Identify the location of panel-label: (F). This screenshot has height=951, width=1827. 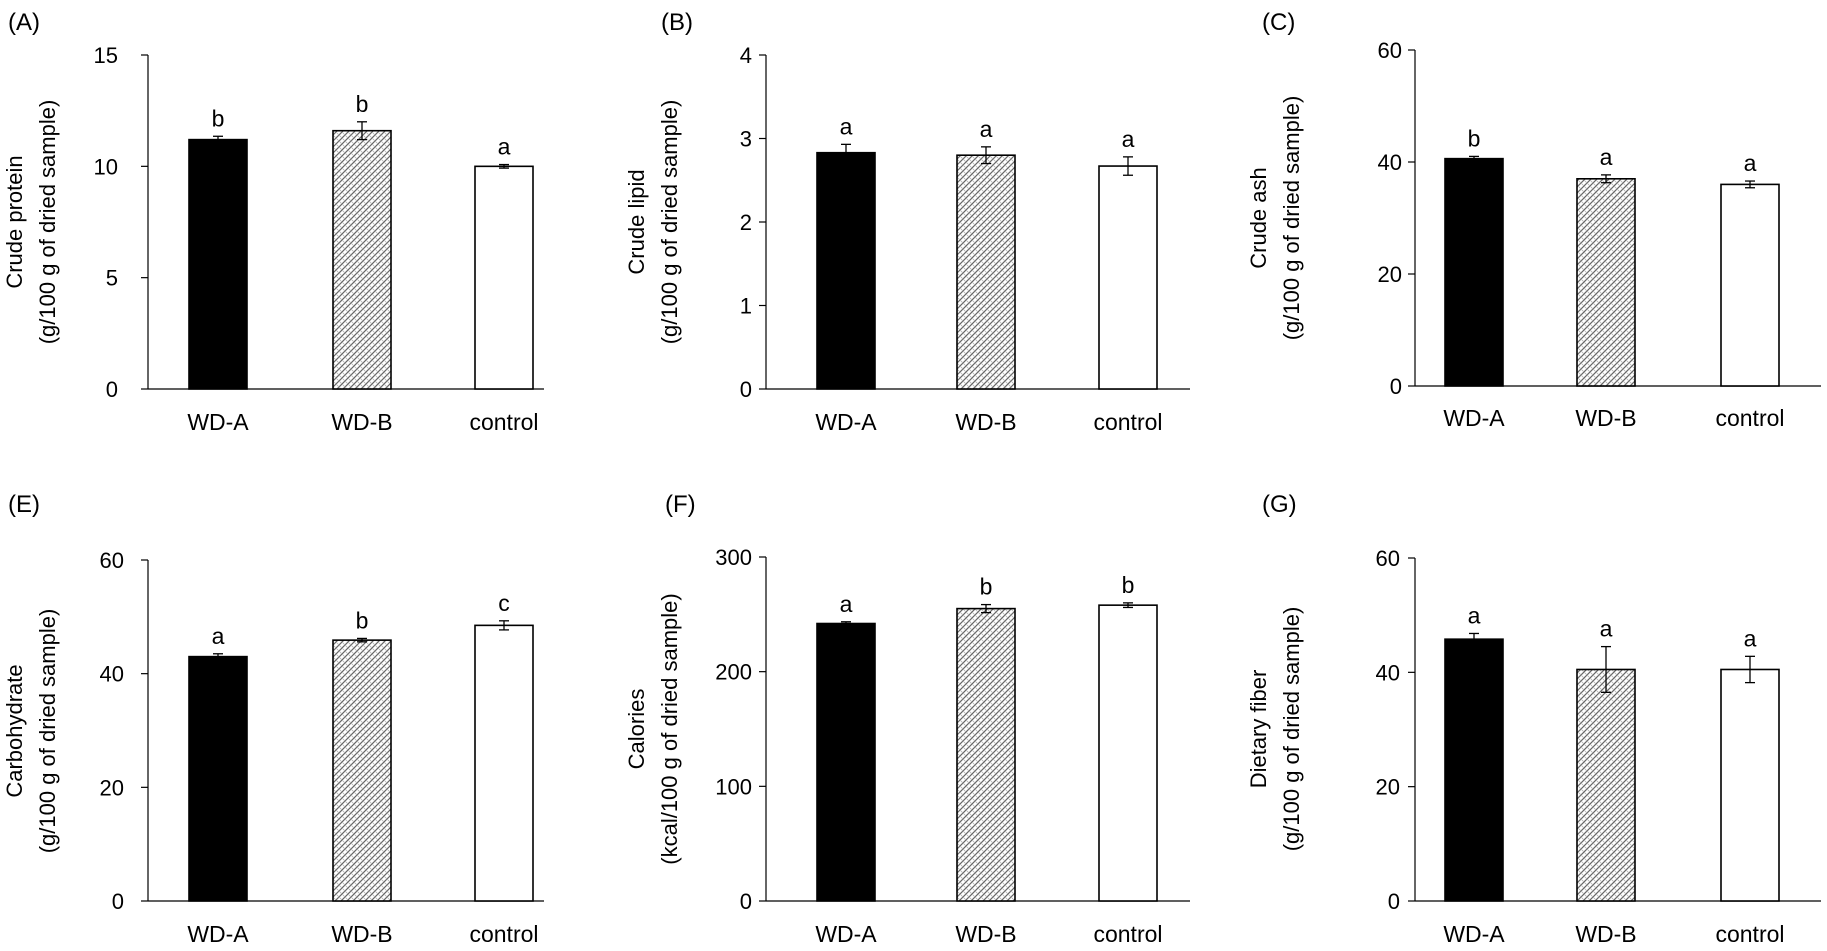
(680, 504).